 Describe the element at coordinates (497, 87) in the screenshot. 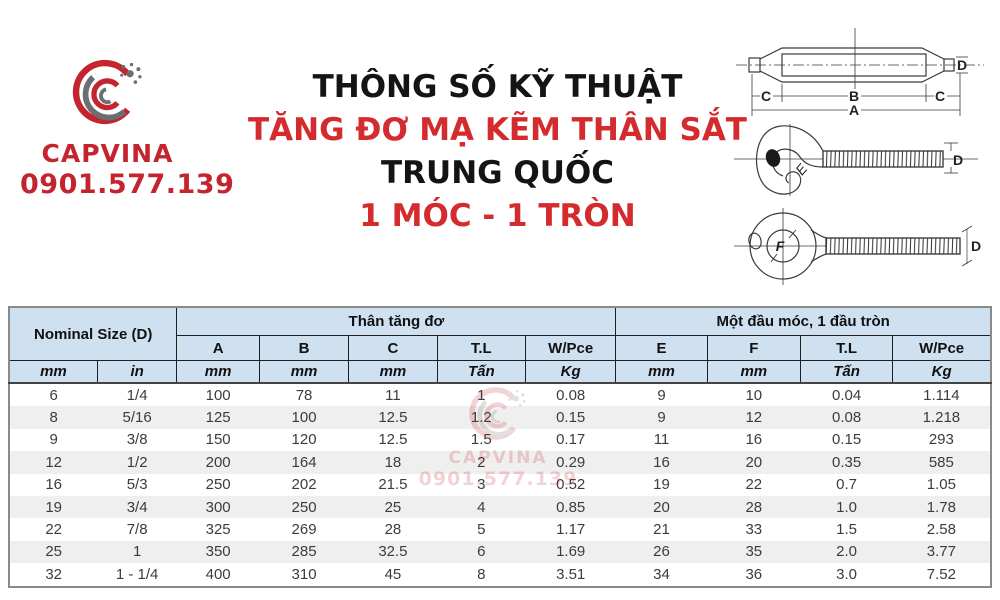

I see `title-line-1: THÔNG SỐ KỸ THUẬT` at that location.